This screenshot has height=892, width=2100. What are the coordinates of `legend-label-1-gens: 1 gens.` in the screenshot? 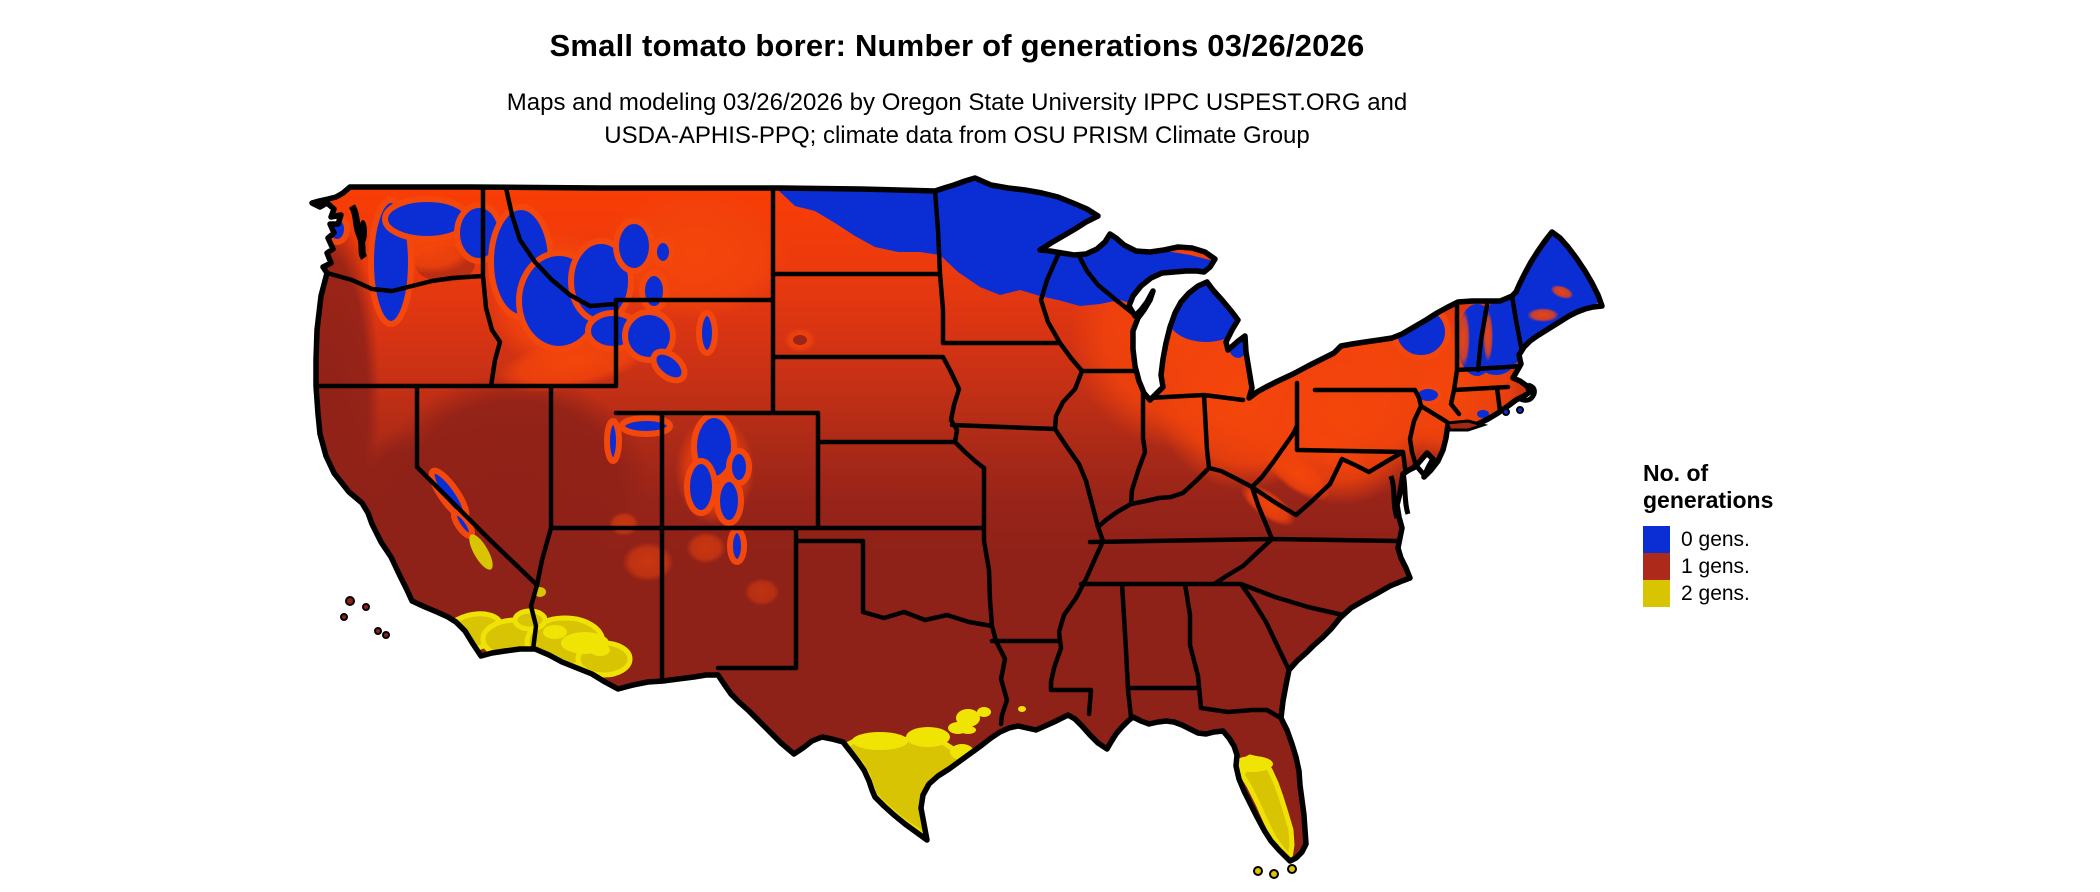 It's located at (1715, 566).